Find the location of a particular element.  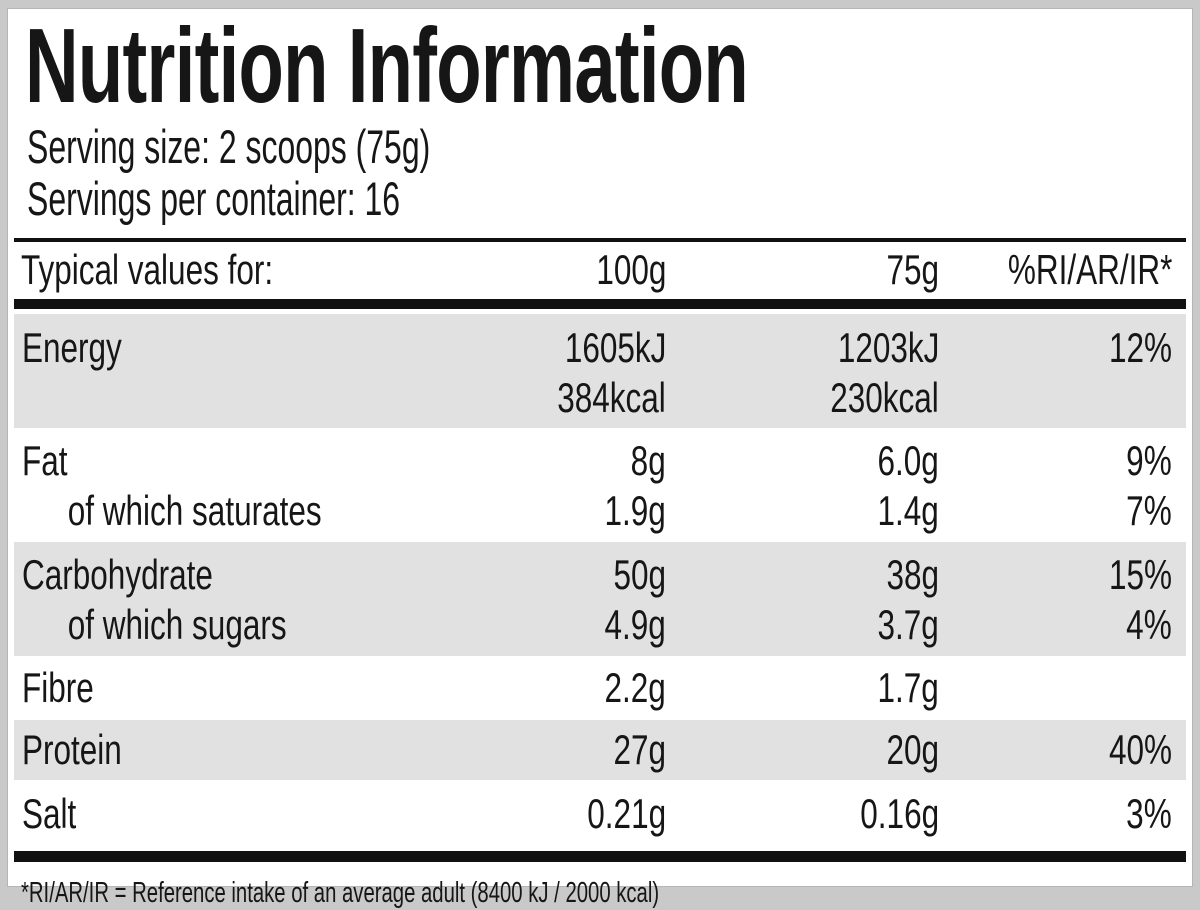

value-ri: 4% is located at coordinates (1062, 628).